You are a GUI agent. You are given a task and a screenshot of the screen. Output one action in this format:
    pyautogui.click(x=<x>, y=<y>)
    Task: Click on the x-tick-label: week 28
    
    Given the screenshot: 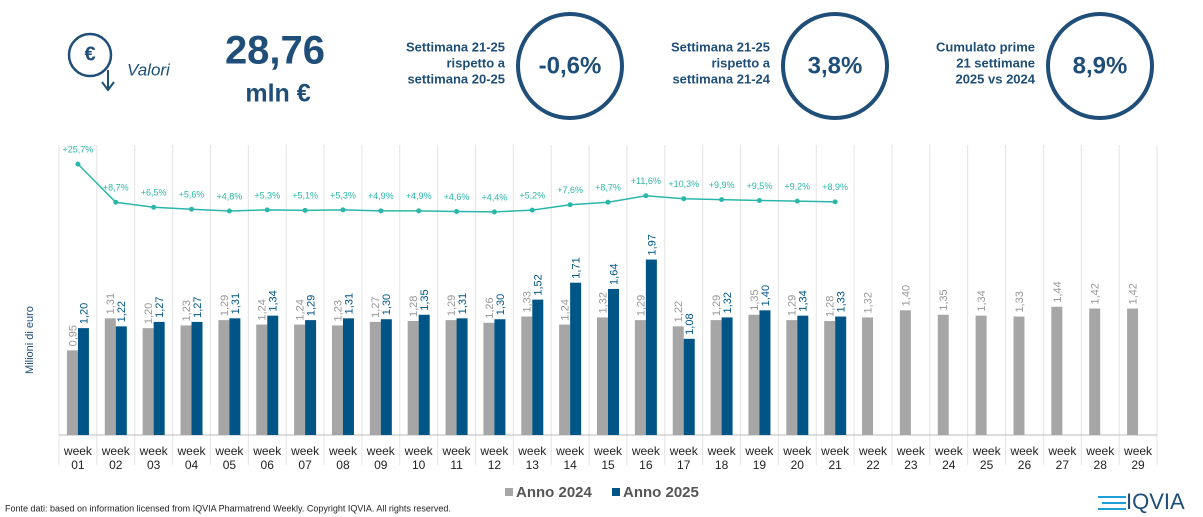 What is the action you would take?
    pyautogui.click(x=1100, y=458)
    